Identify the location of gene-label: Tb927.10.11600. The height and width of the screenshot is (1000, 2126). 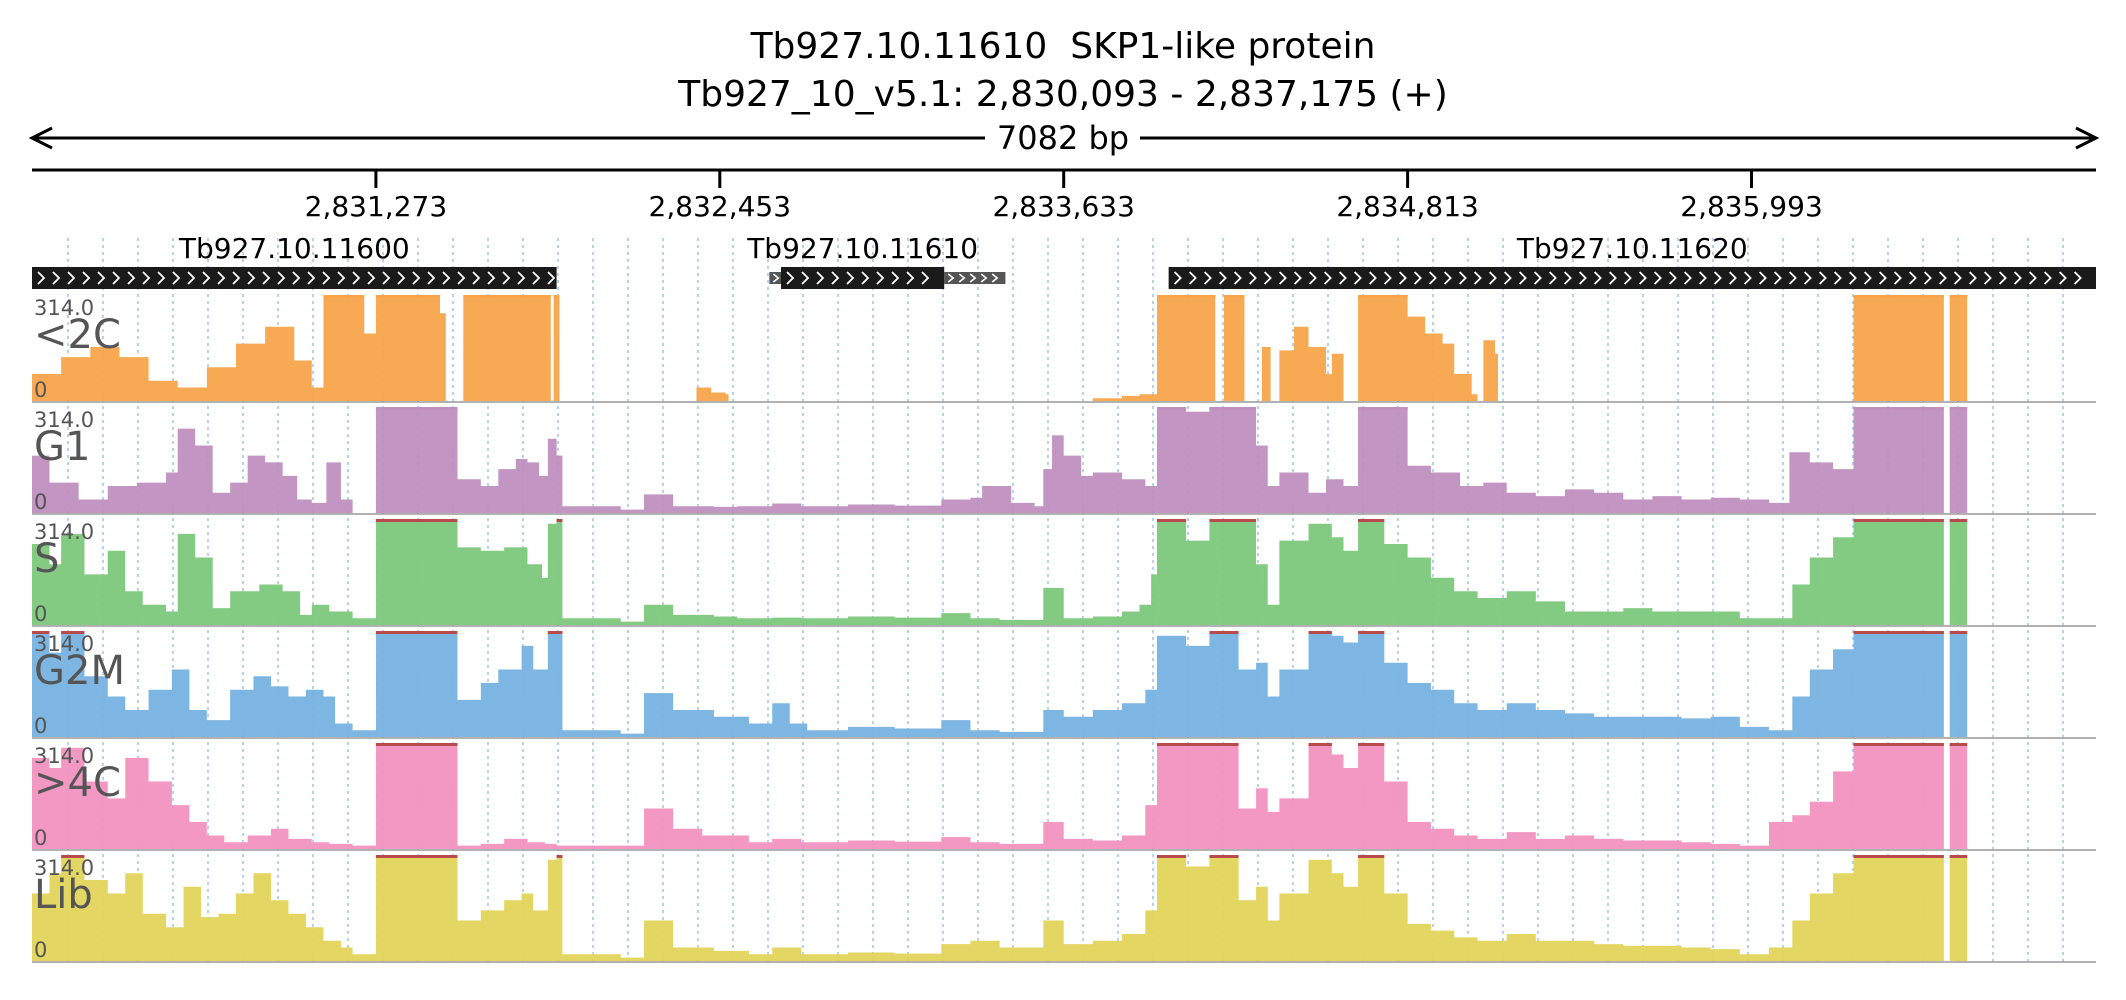
(294, 248).